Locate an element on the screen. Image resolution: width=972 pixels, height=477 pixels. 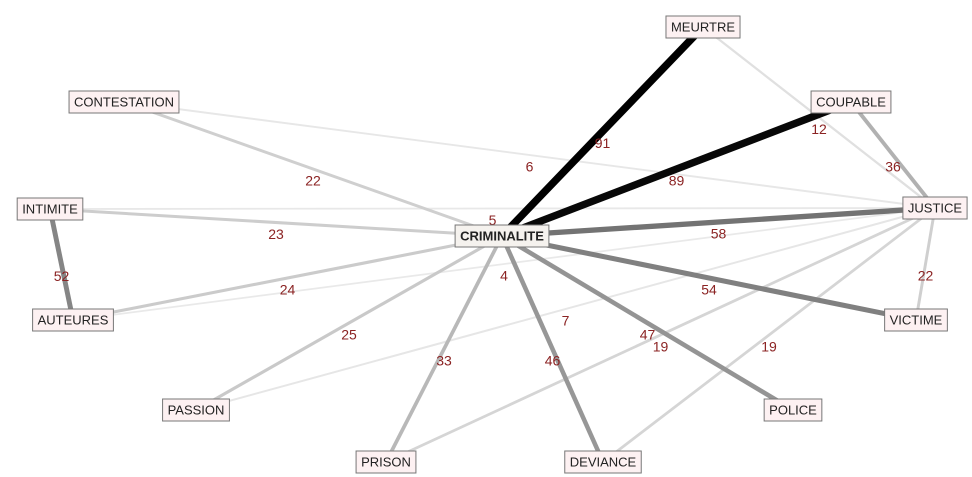
node-label: AUTEURES is located at coordinates (73, 319).